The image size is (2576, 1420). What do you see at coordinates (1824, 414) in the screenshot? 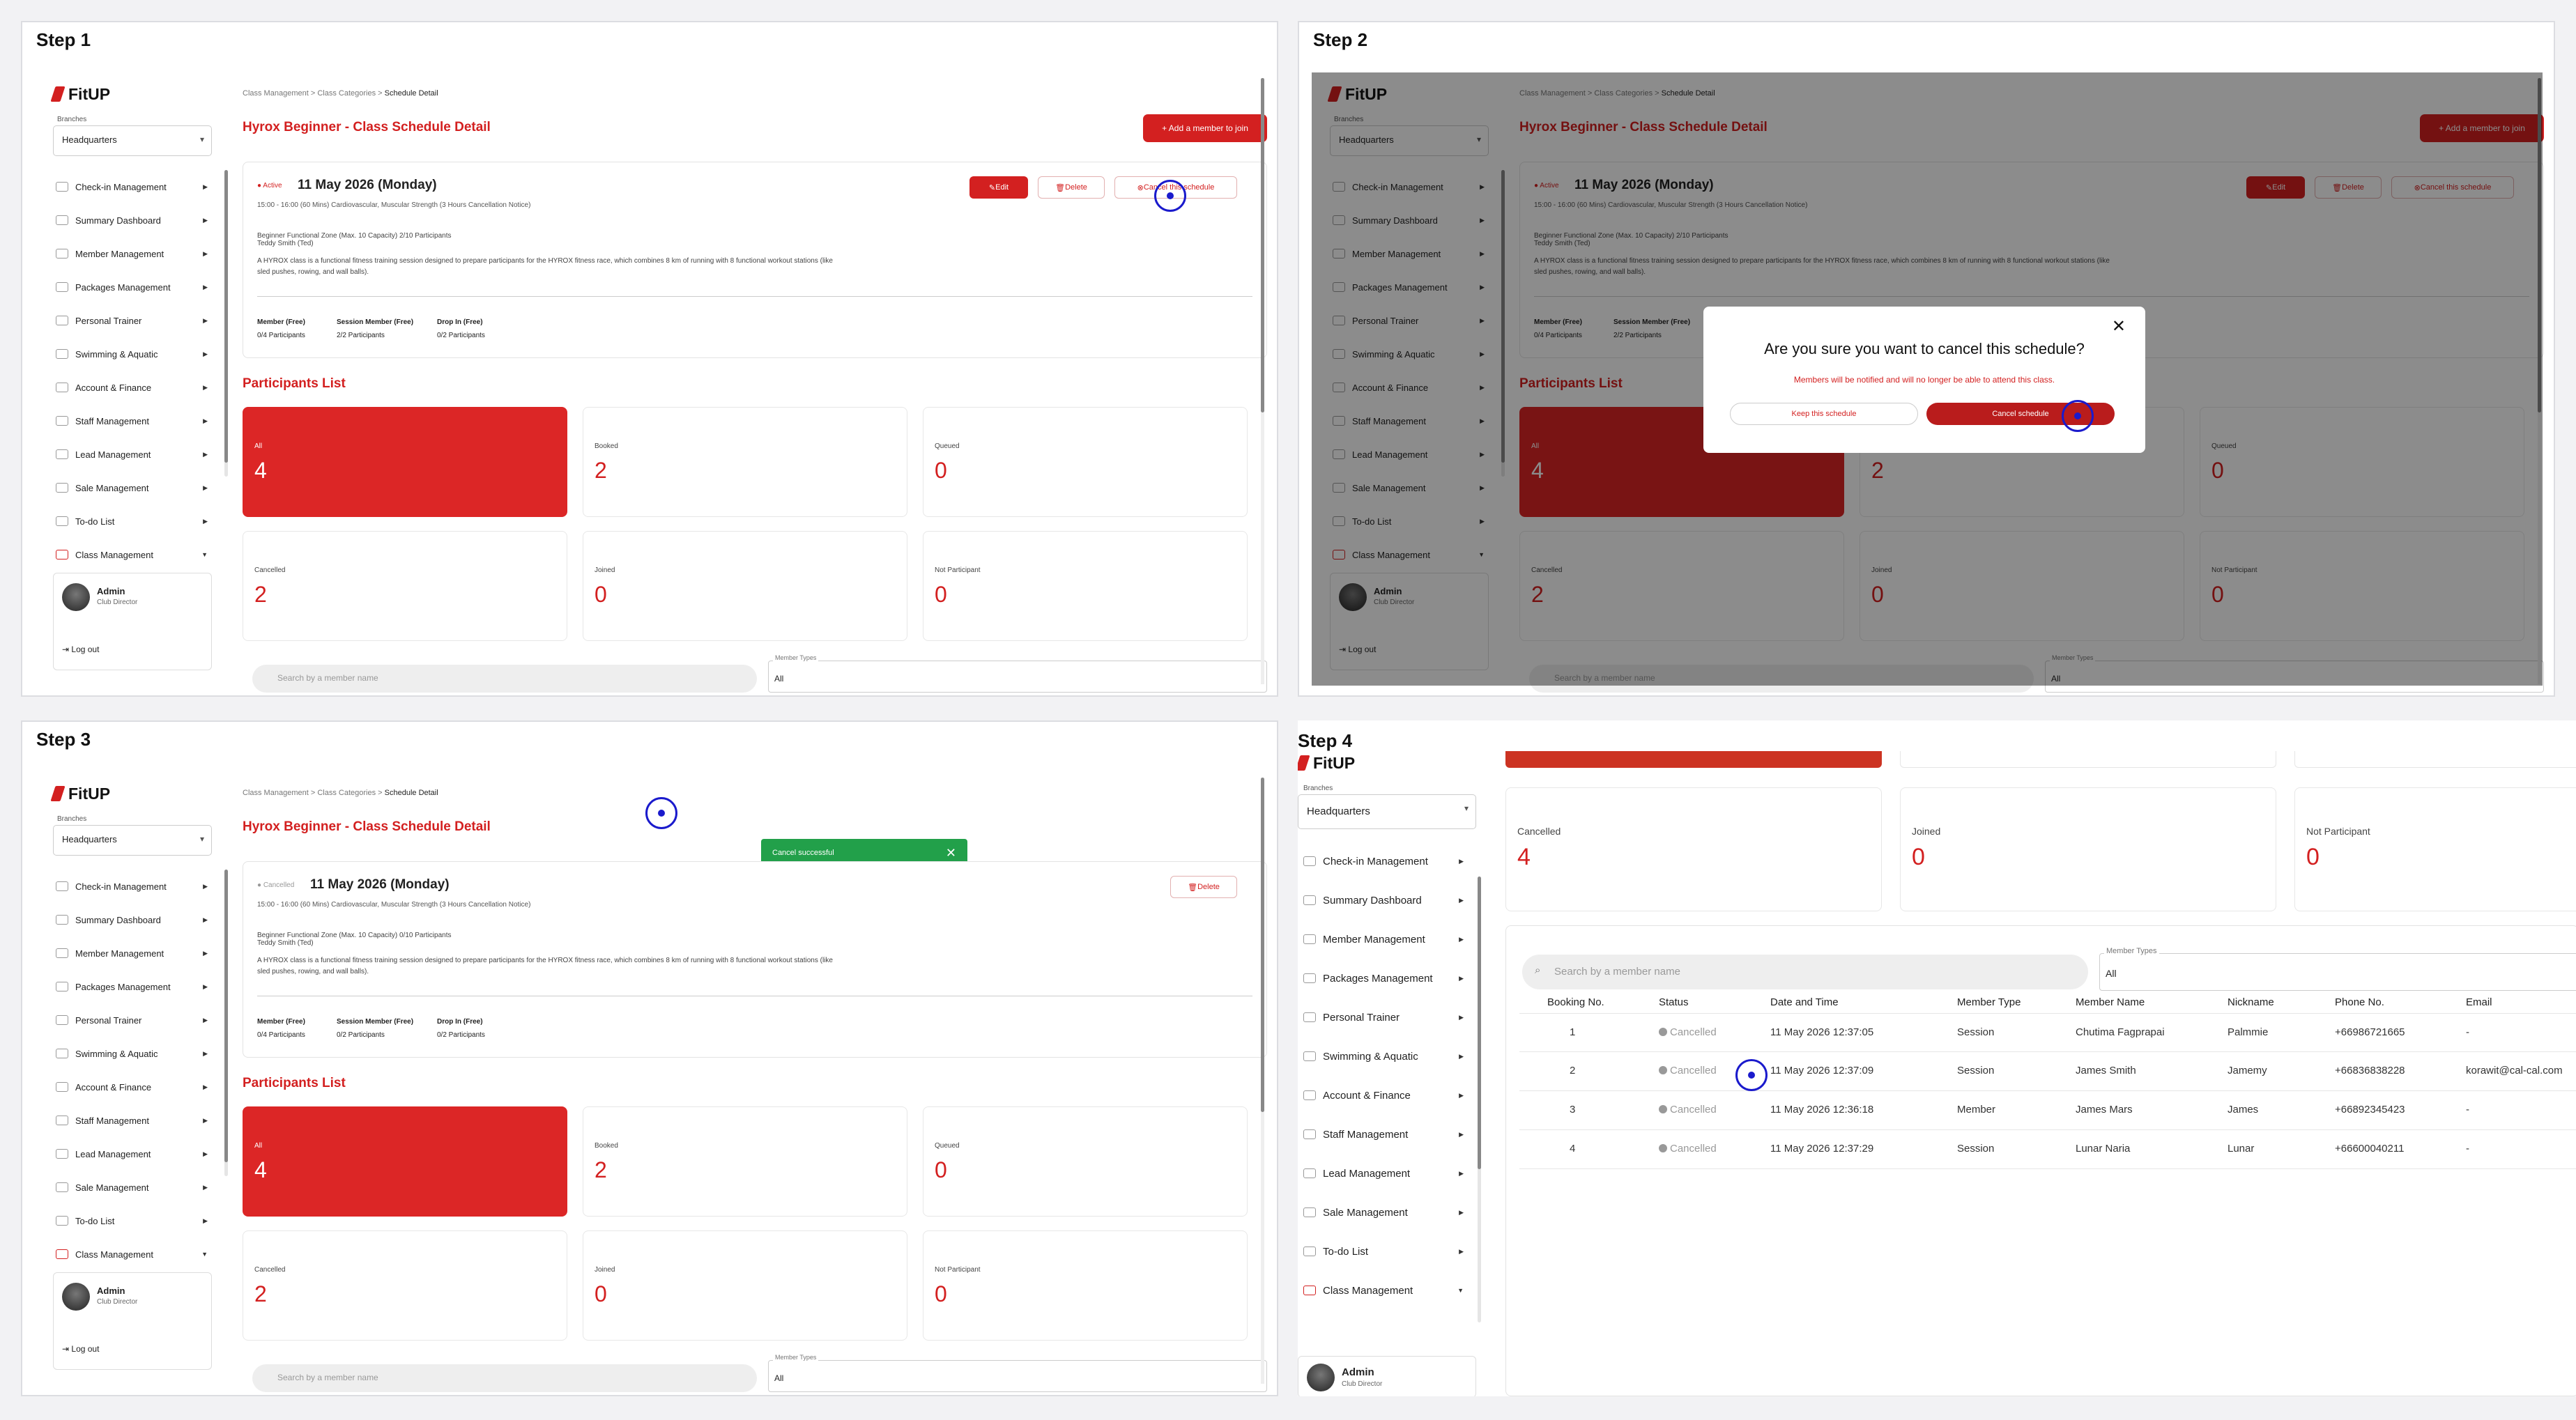
I see `keep-schedule-button: Keep this schedule` at bounding box center [1824, 414].